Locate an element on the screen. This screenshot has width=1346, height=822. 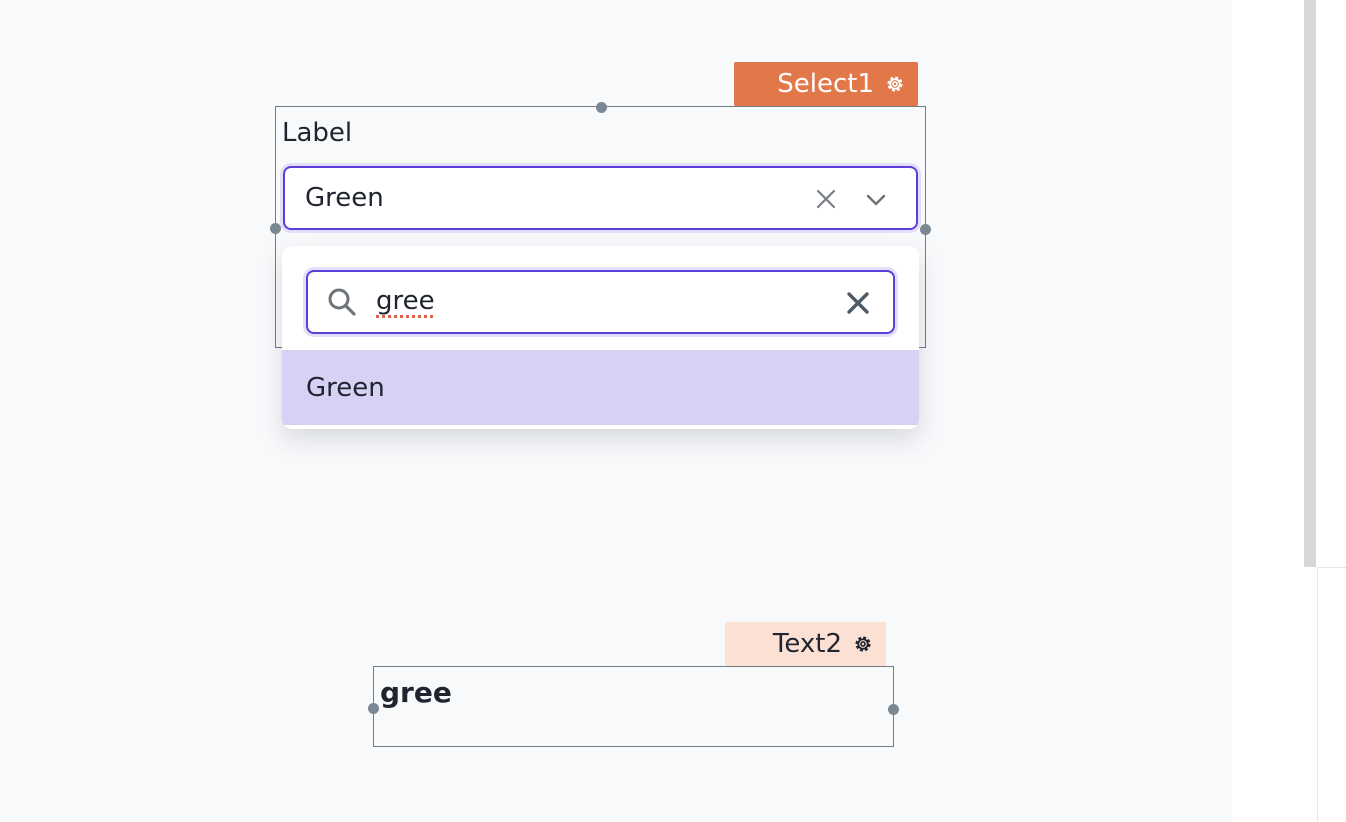
scrollbar-thumb is located at coordinates (1310, 283).